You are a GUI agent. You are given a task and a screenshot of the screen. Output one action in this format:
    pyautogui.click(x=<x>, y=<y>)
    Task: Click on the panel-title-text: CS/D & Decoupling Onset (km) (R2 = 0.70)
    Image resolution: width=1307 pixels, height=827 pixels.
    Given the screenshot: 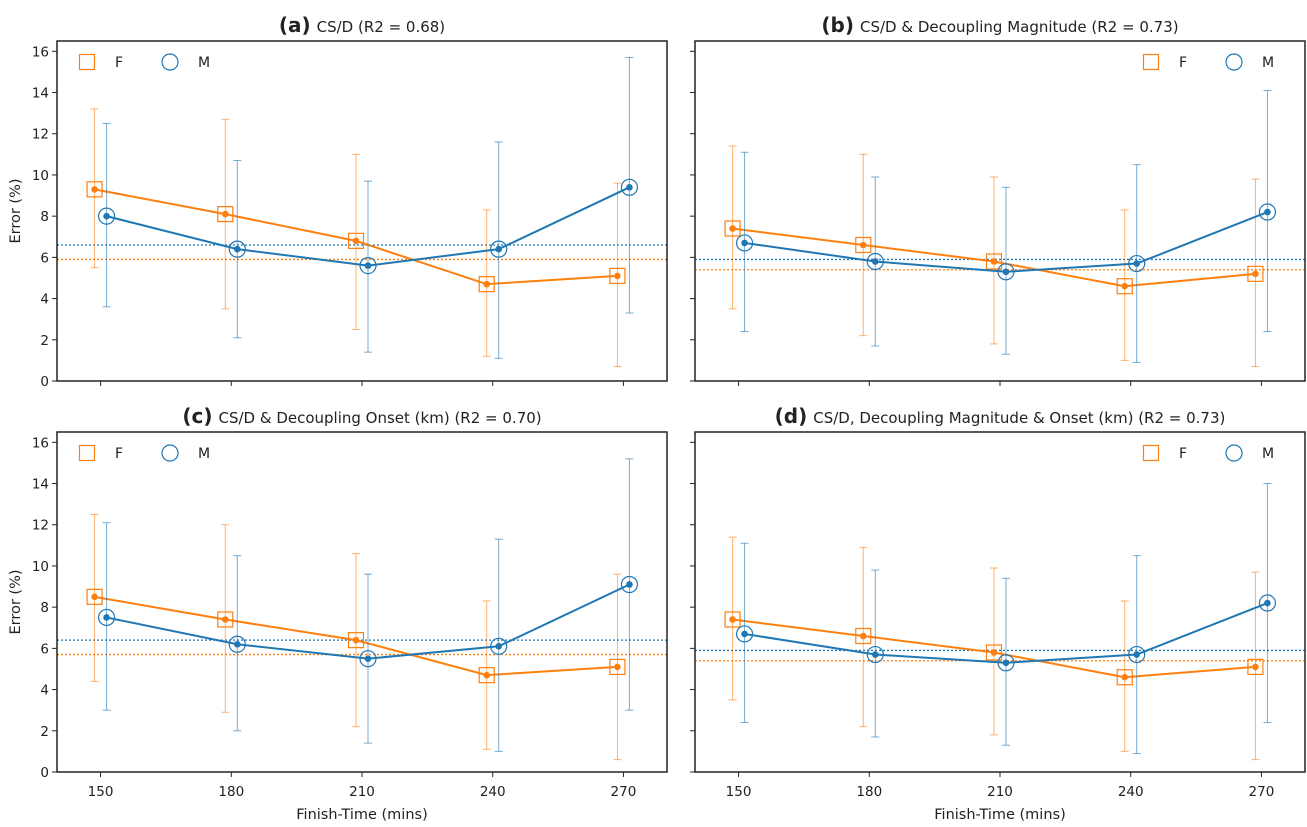 What is the action you would take?
    pyautogui.click(x=379, y=418)
    